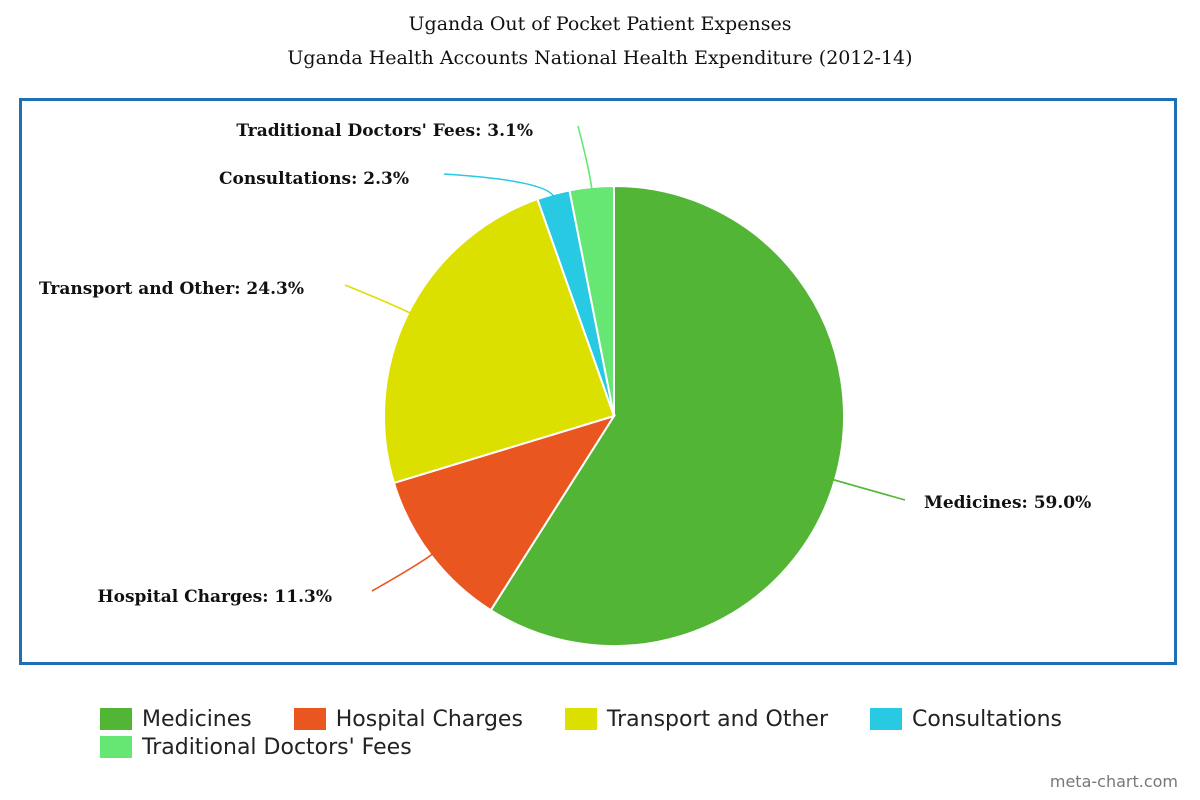  I want to click on legend-item: Transport and Other, so click(696, 719).